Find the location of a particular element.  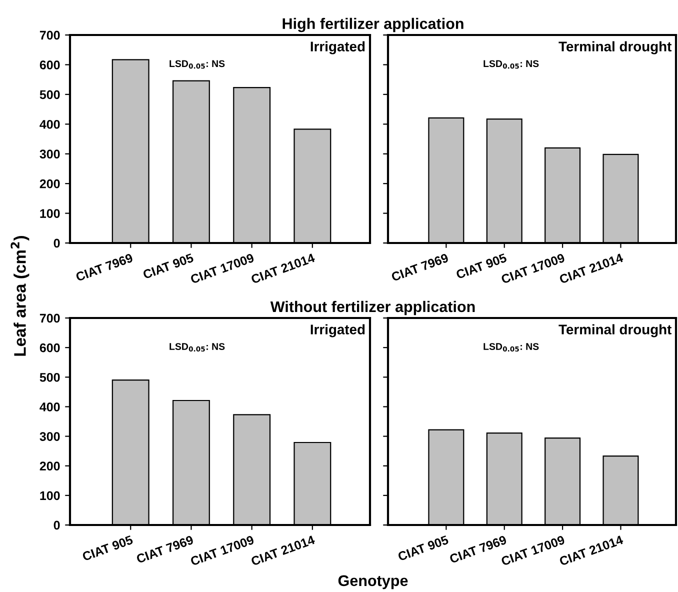

y-axis-title: Leaf area (cm$^{2}$) is located at coordinates (20, 296).